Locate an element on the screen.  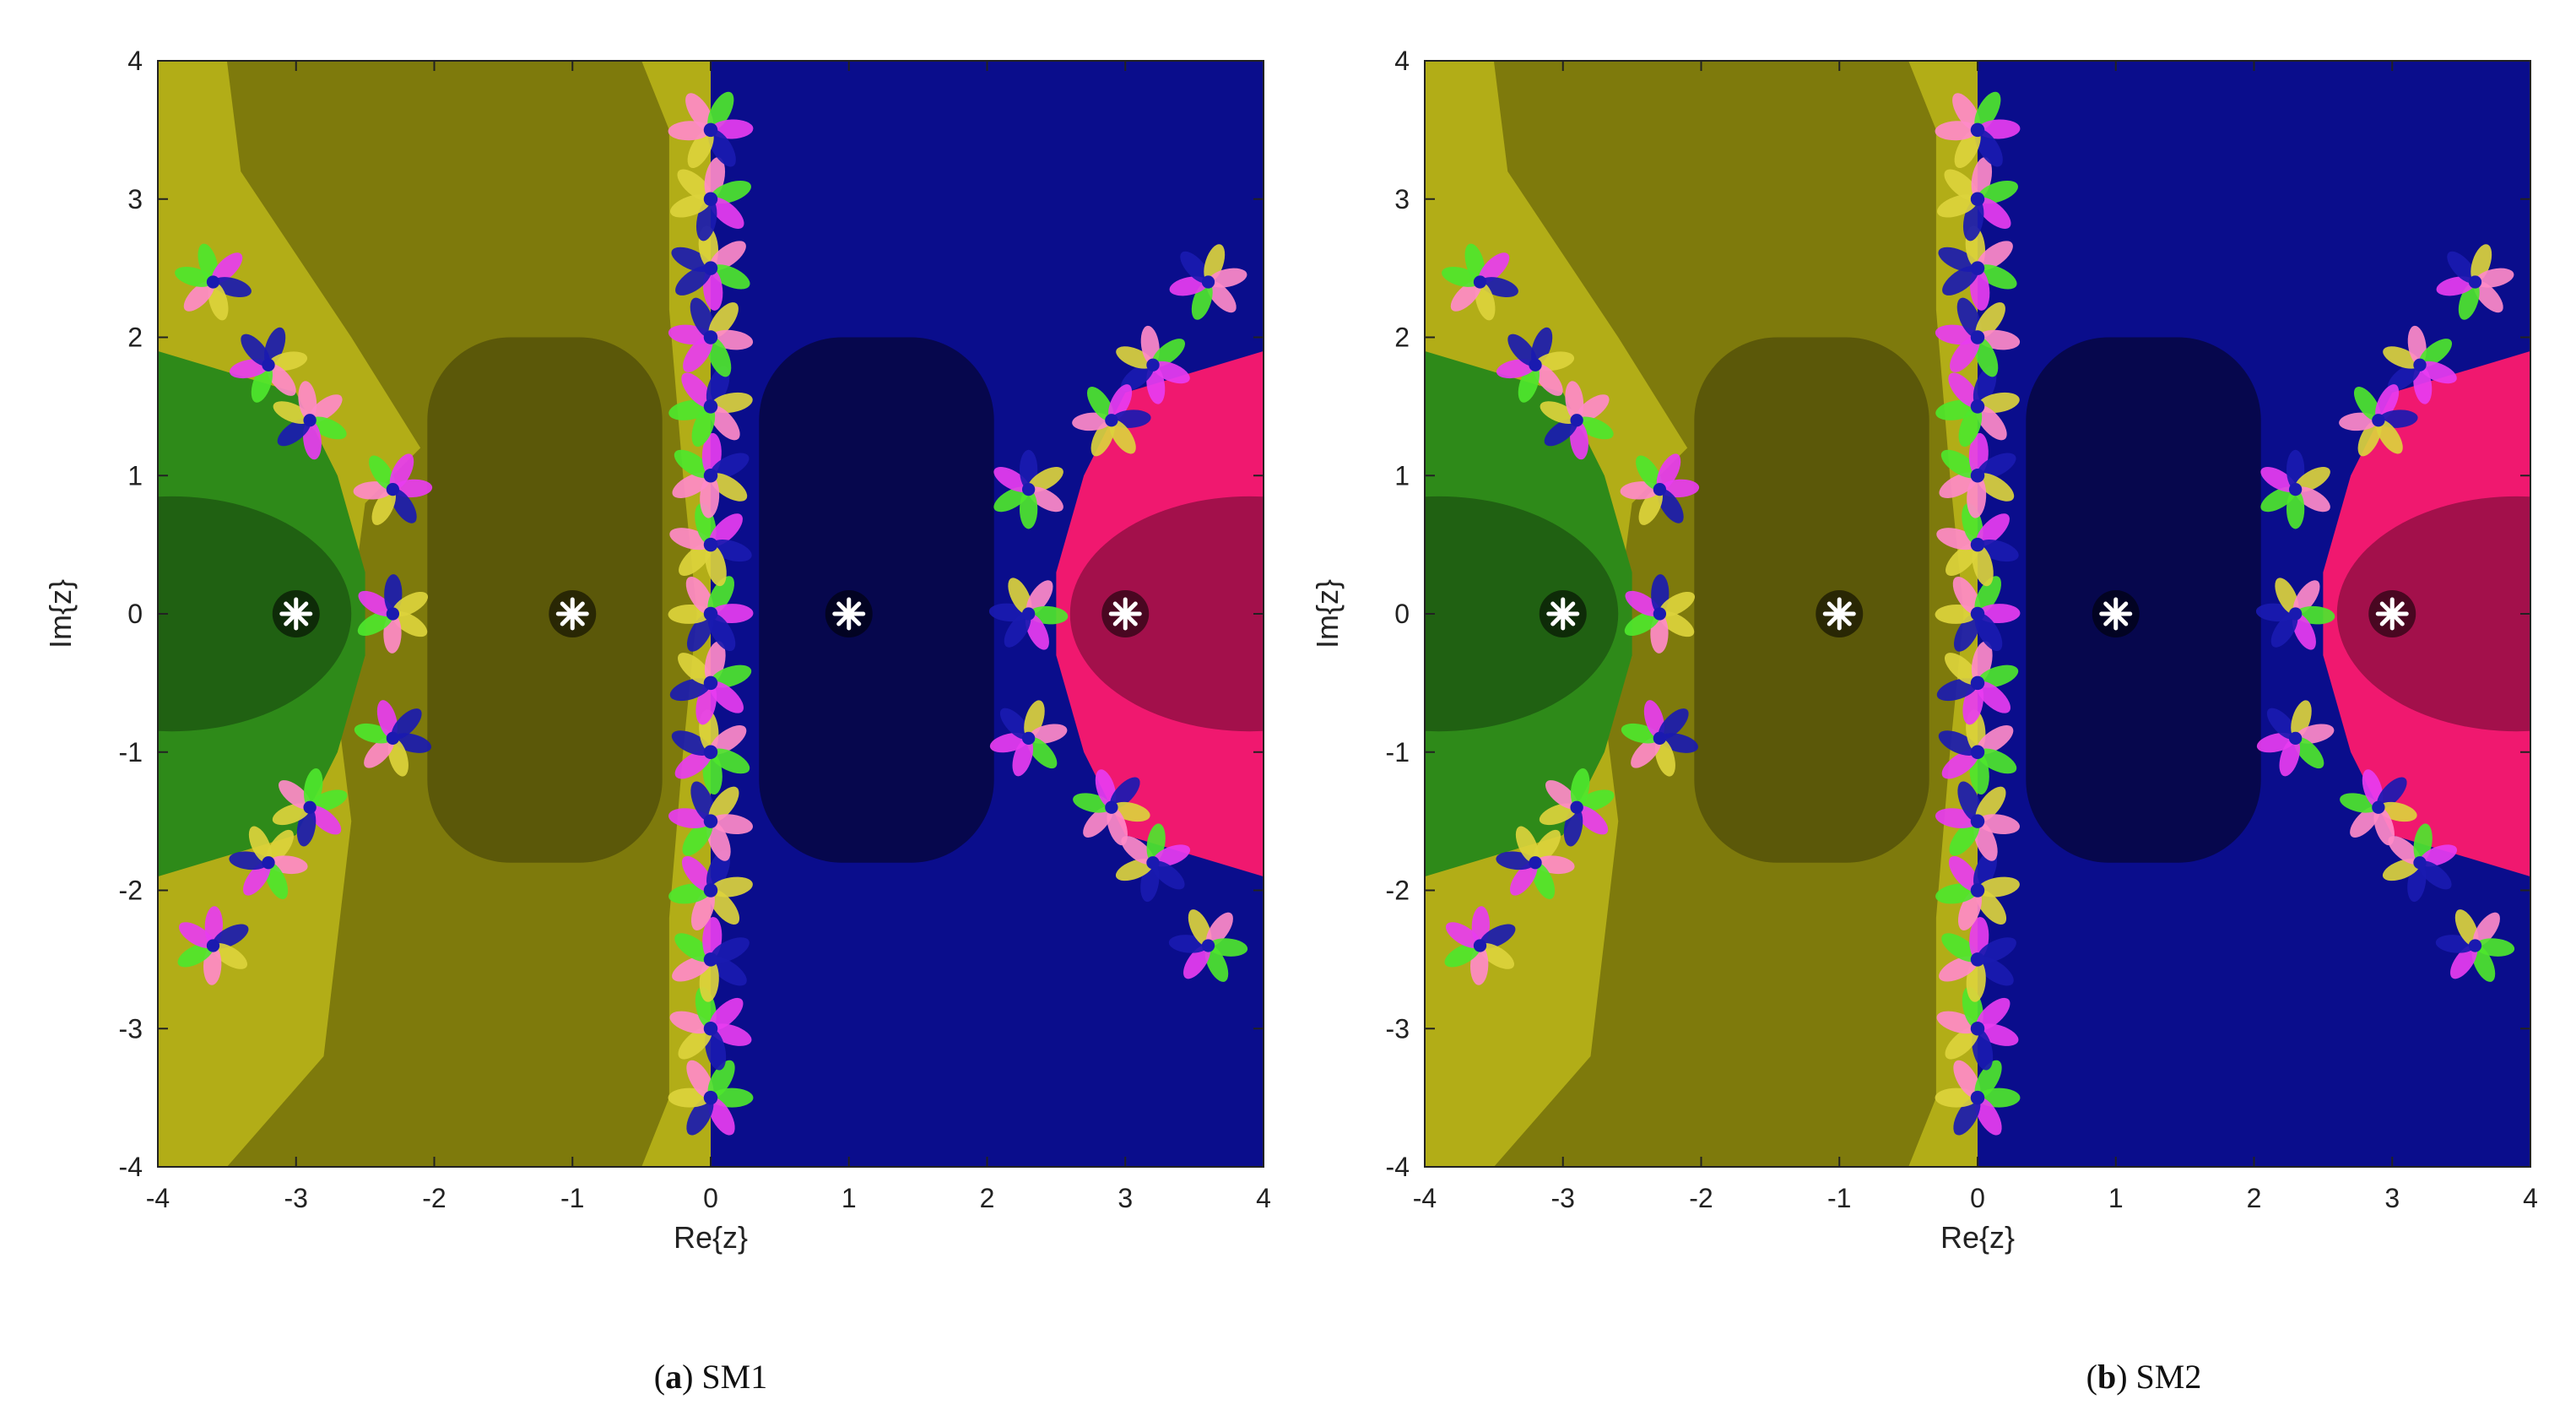
panel-b-caption-text: SM2 is located at coordinates (2169, 1377).